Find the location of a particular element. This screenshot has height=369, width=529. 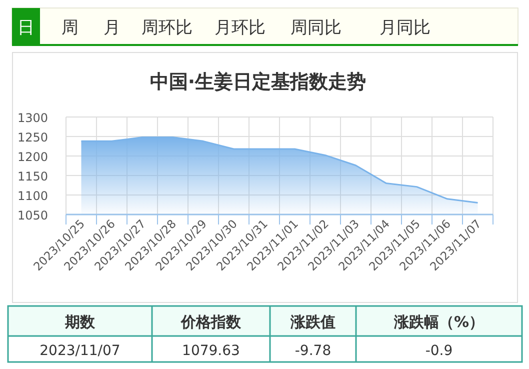

y-tick-label: 1200 is located at coordinates (32, 157).